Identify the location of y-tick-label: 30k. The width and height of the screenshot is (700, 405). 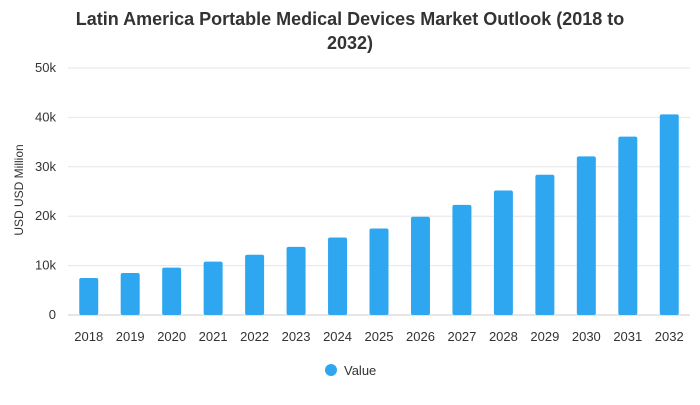
(45, 166).